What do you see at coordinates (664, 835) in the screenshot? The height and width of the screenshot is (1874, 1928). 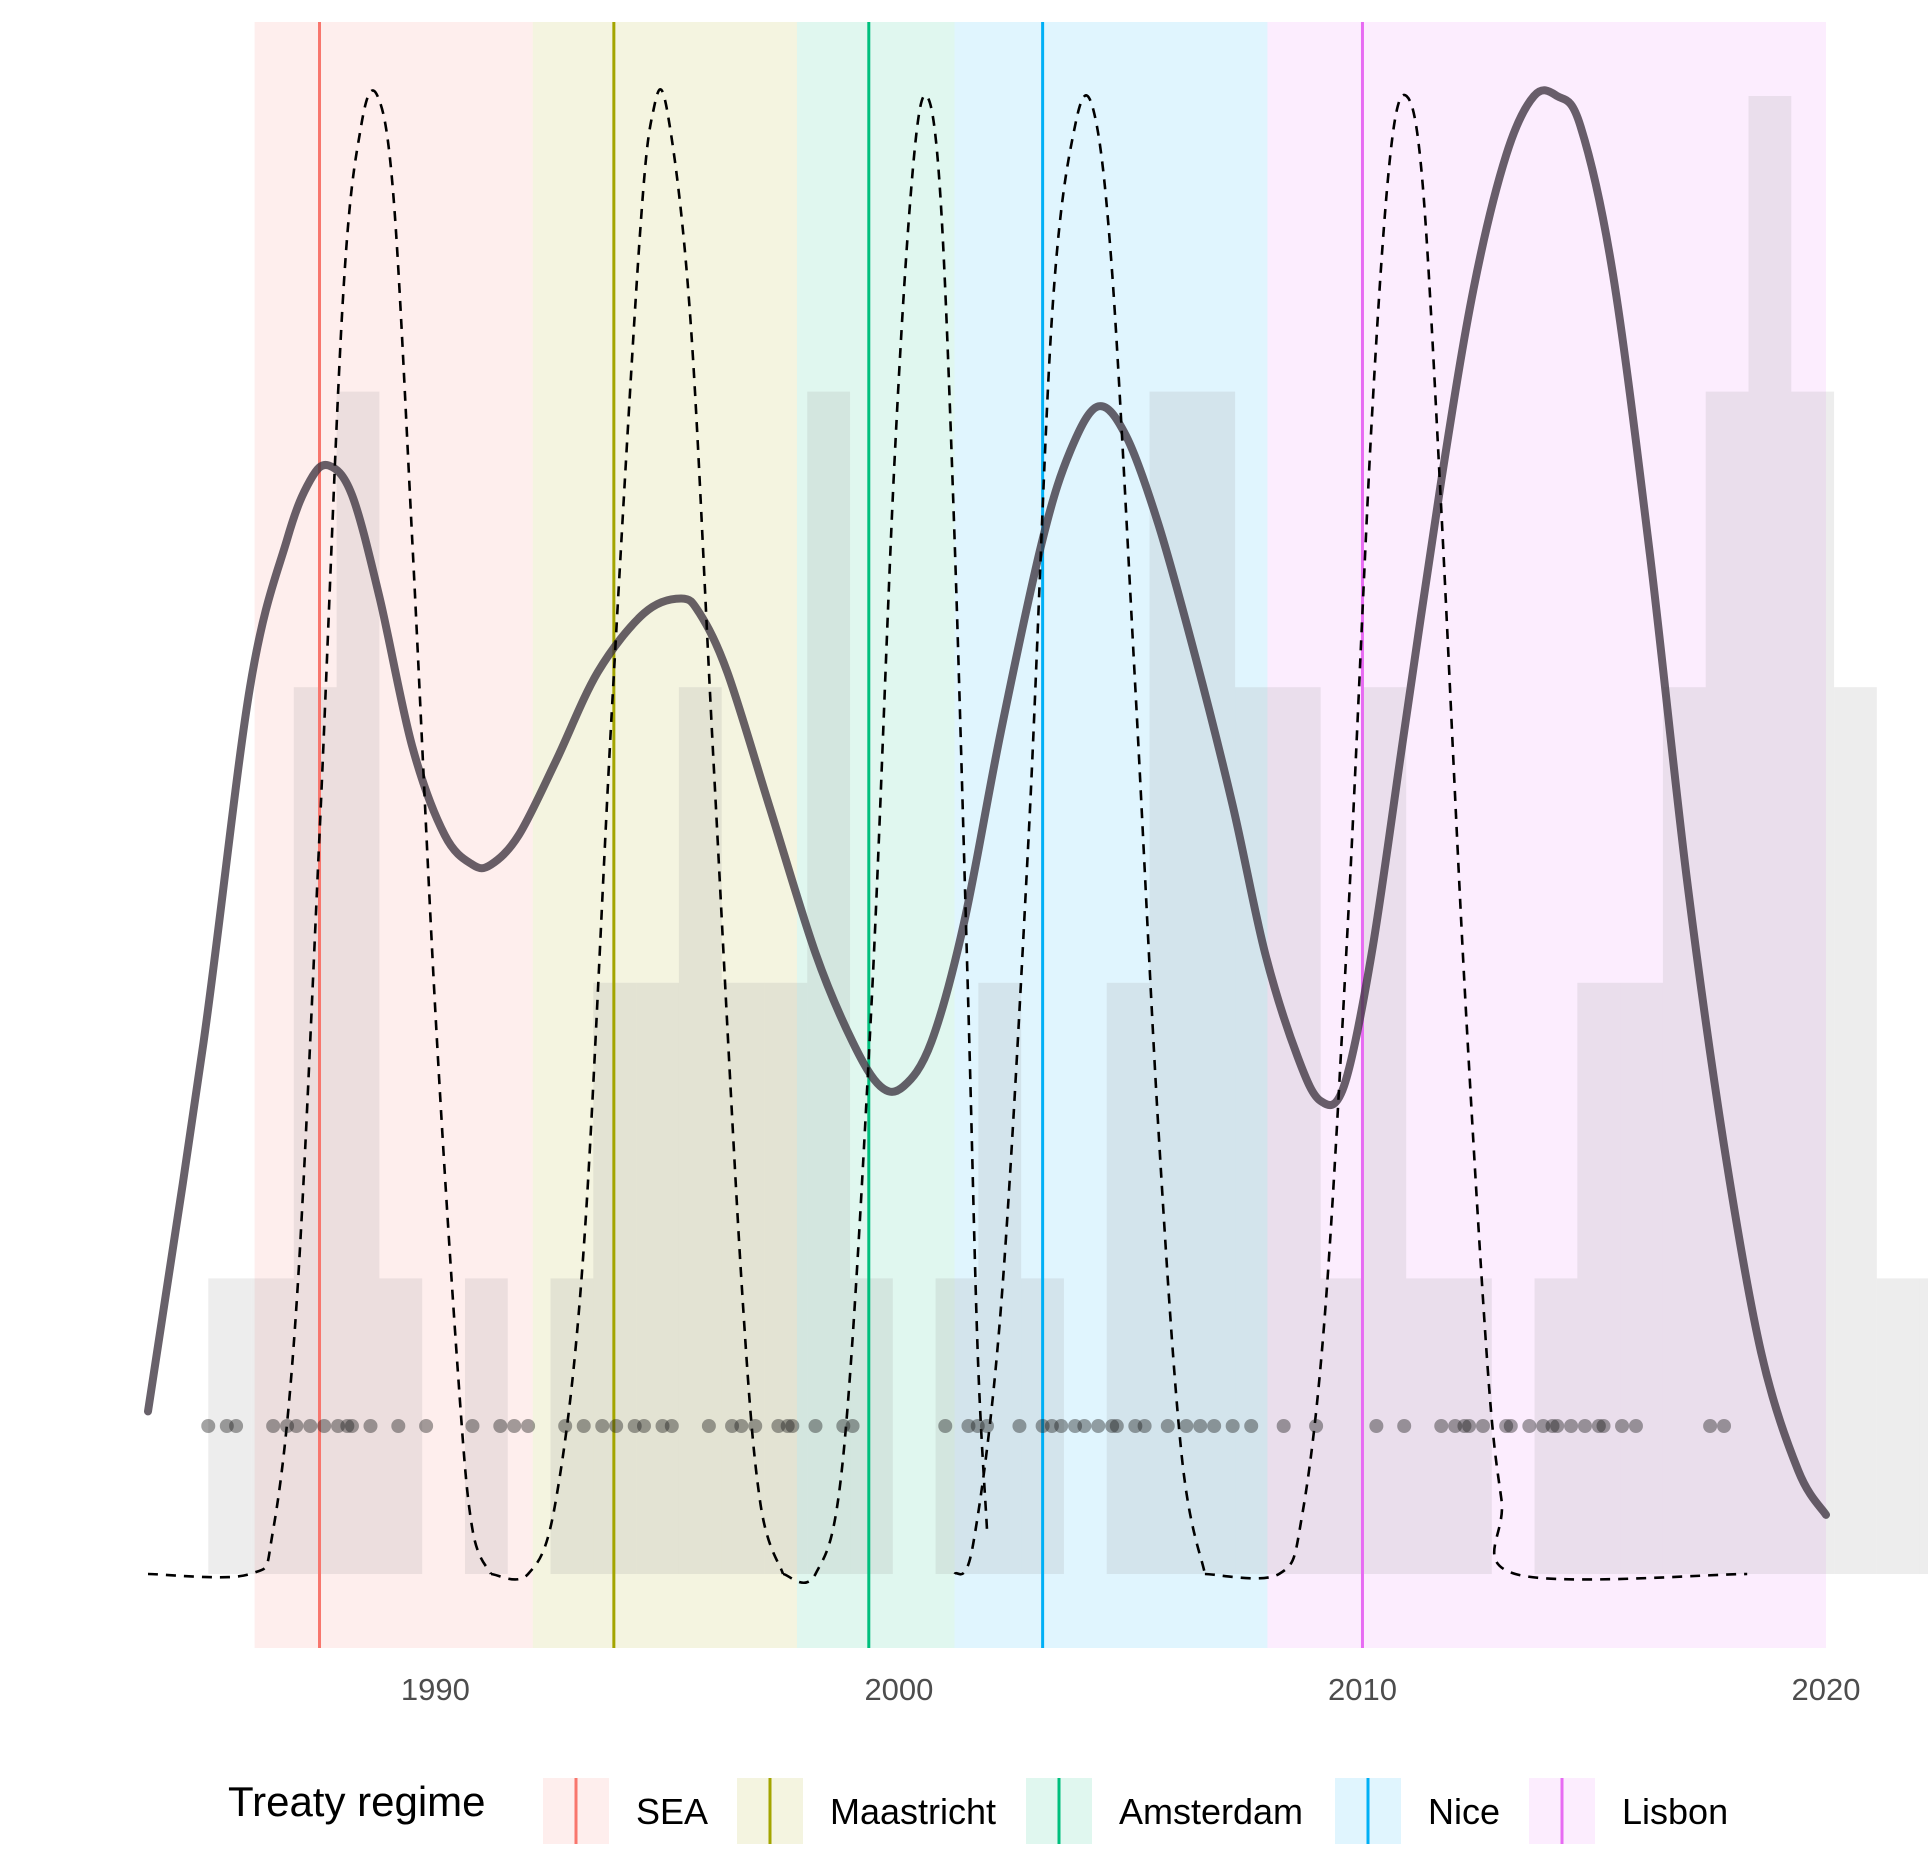 I see `band-maastricht` at bounding box center [664, 835].